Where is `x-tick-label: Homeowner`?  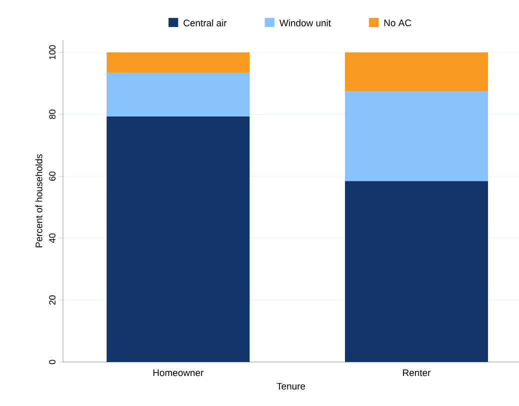
x-tick-label: Homeowner is located at coordinates (178, 373).